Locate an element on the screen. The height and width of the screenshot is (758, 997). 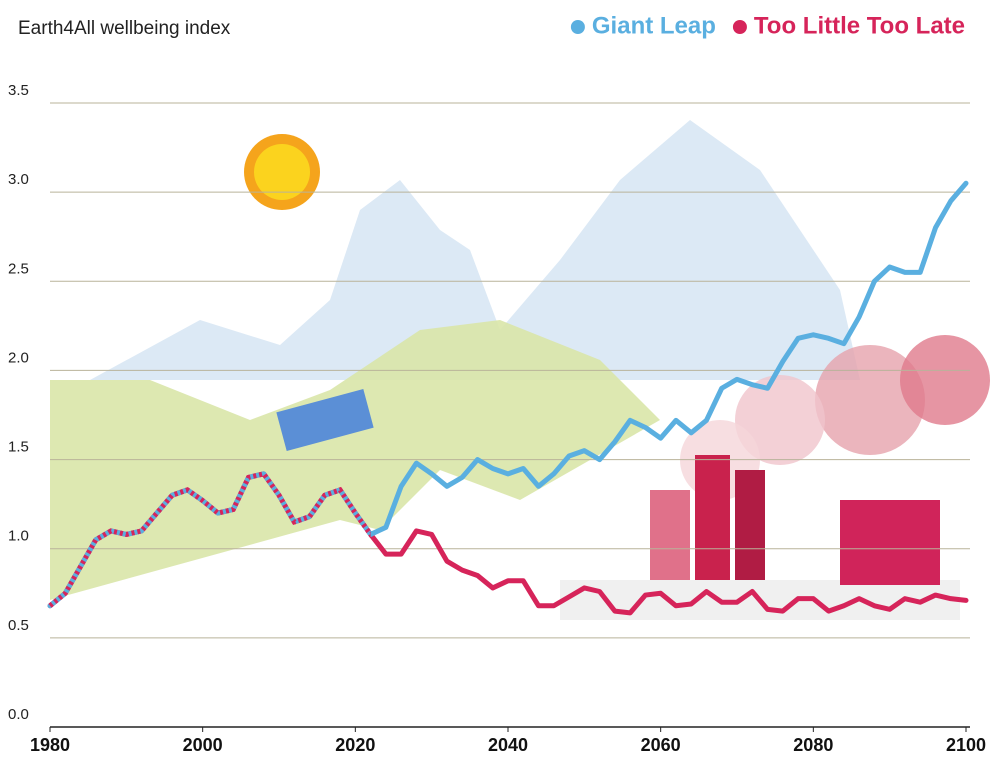
x-axis: 1980 2000 2020 2040 2060 2080 2100 is located at coordinates (508, 740).